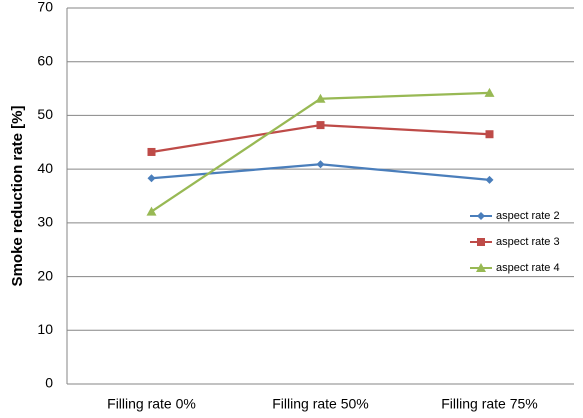 Image resolution: width=583 pixels, height=418 pixels. I want to click on y-tick-label: 20, so click(45, 275).